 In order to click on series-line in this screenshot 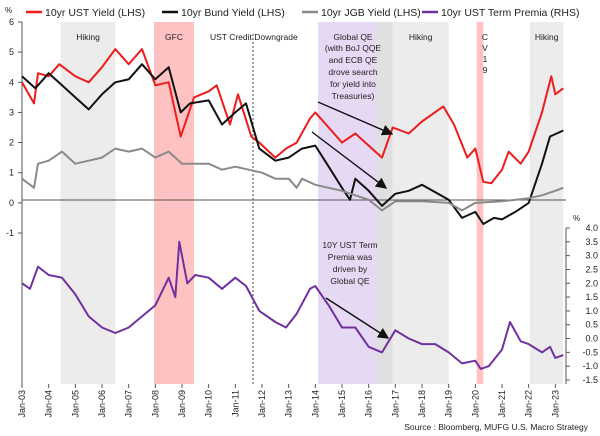, I will do `click(292, 179)`.